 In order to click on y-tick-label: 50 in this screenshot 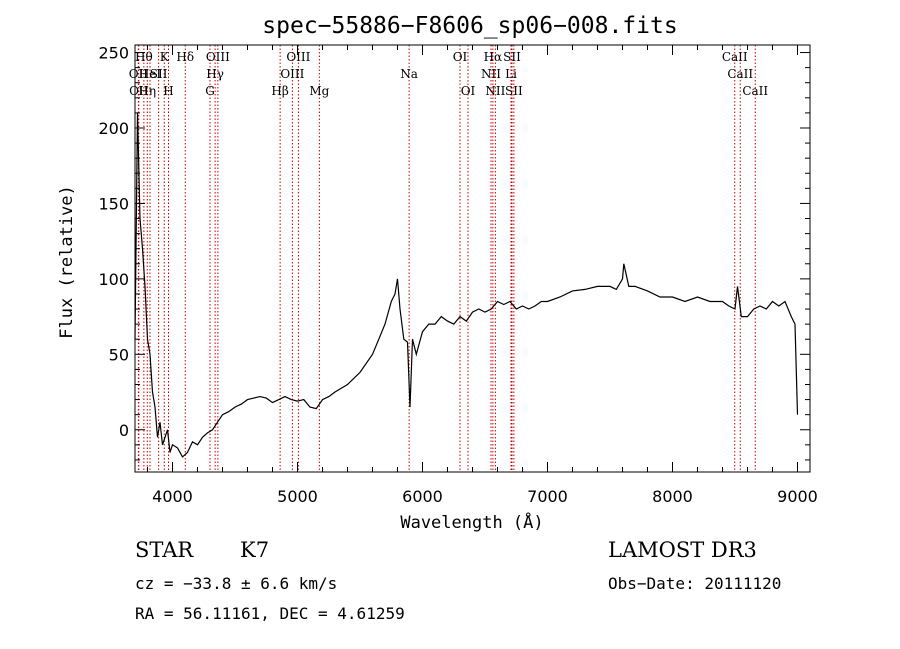, I will do `click(119, 354)`.